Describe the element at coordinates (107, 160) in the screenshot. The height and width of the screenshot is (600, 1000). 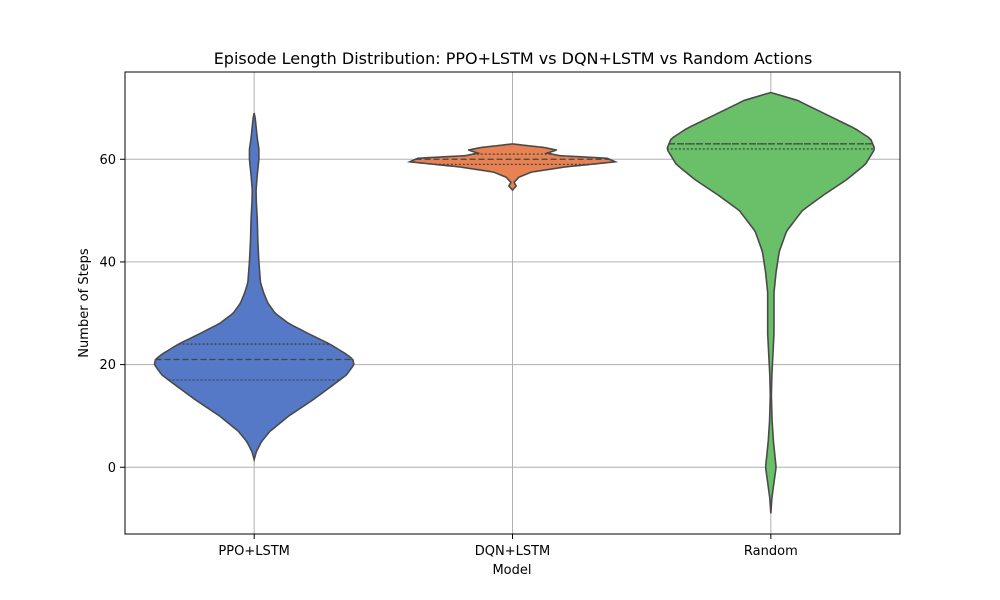
I see `y-tick-label: 60` at that location.